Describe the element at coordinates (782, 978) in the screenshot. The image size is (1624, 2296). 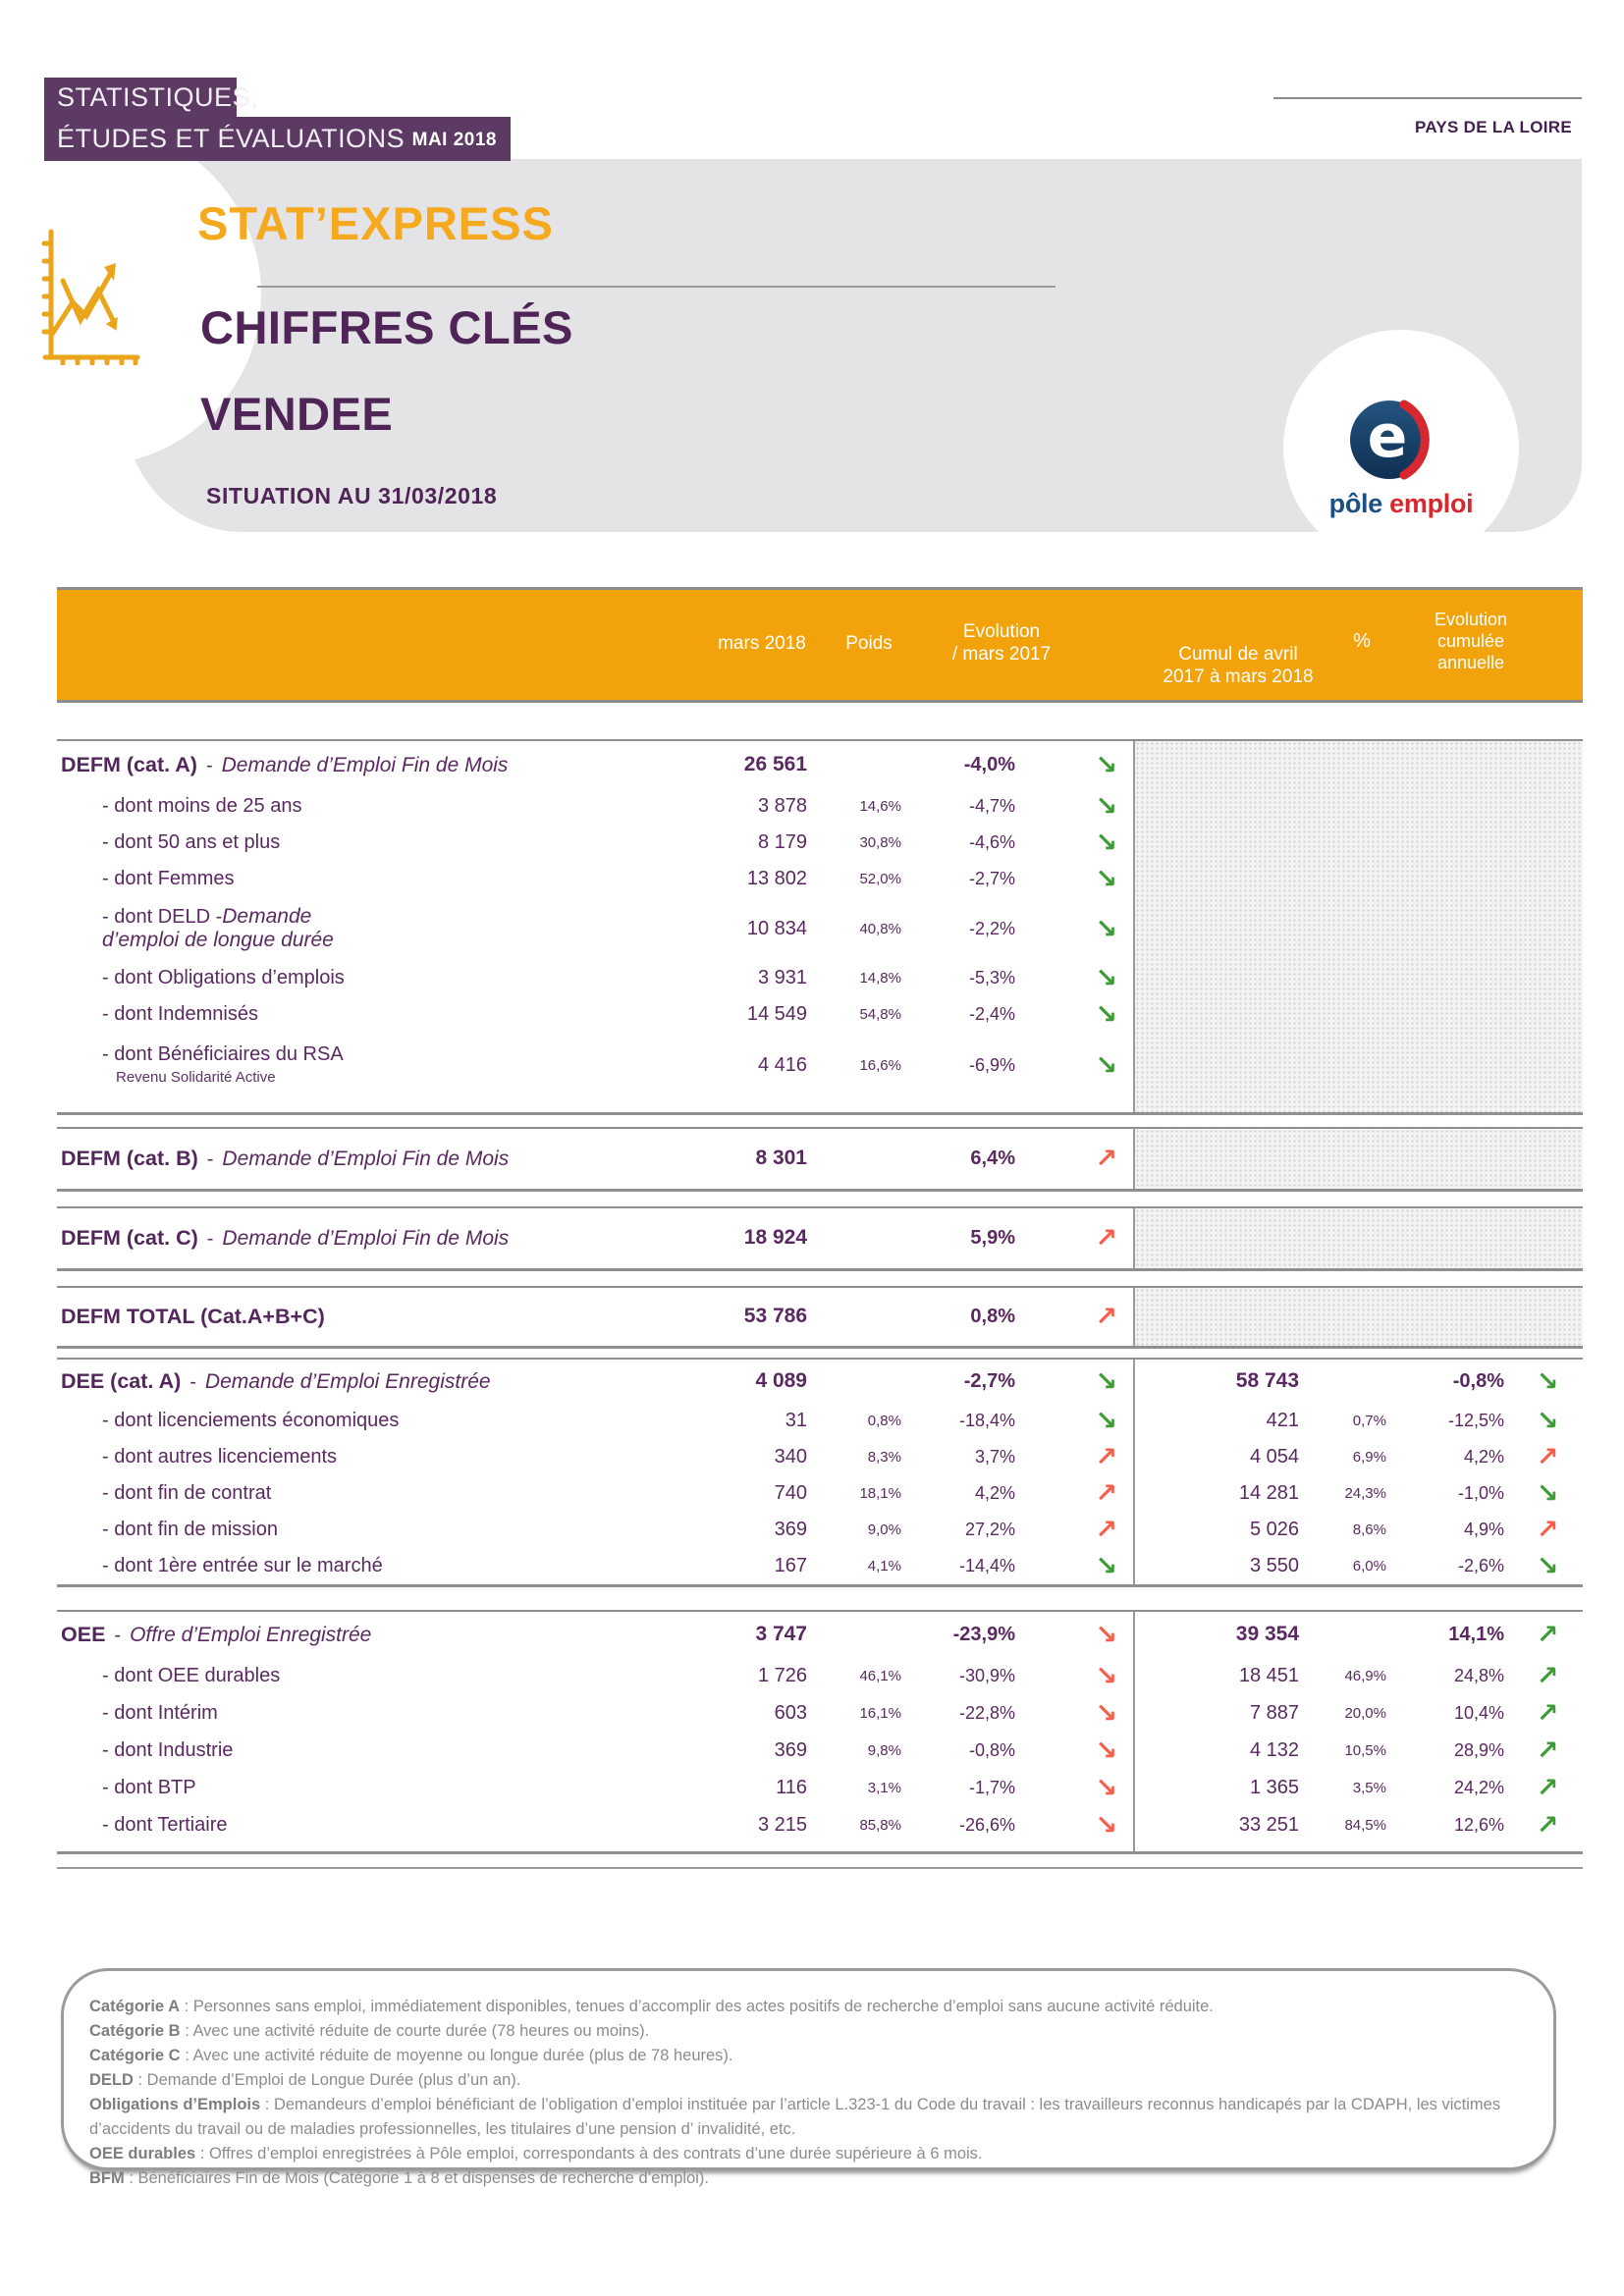
I see `value-mars-2018: 3 931` at that location.